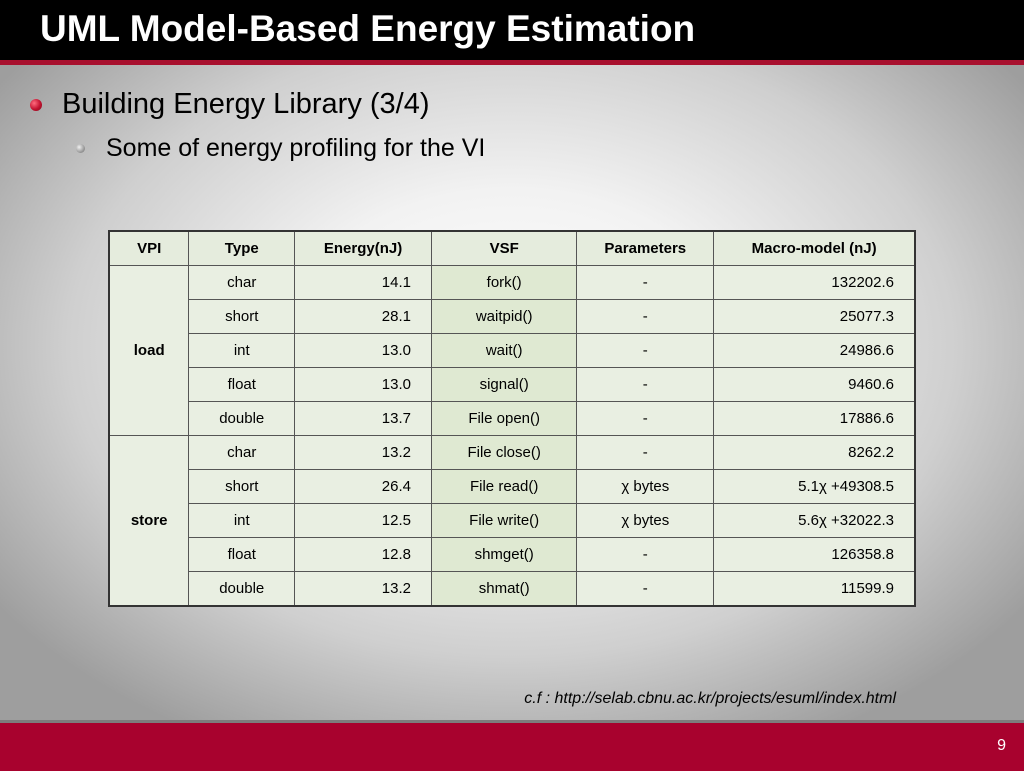 The width and height of the screenshot is (1024, 771). What do you see at coordinates (814, 486) in the screenshot?
I see `cell-macro-model: 5.1χ +49308.5` at bounding box center [814, 486].